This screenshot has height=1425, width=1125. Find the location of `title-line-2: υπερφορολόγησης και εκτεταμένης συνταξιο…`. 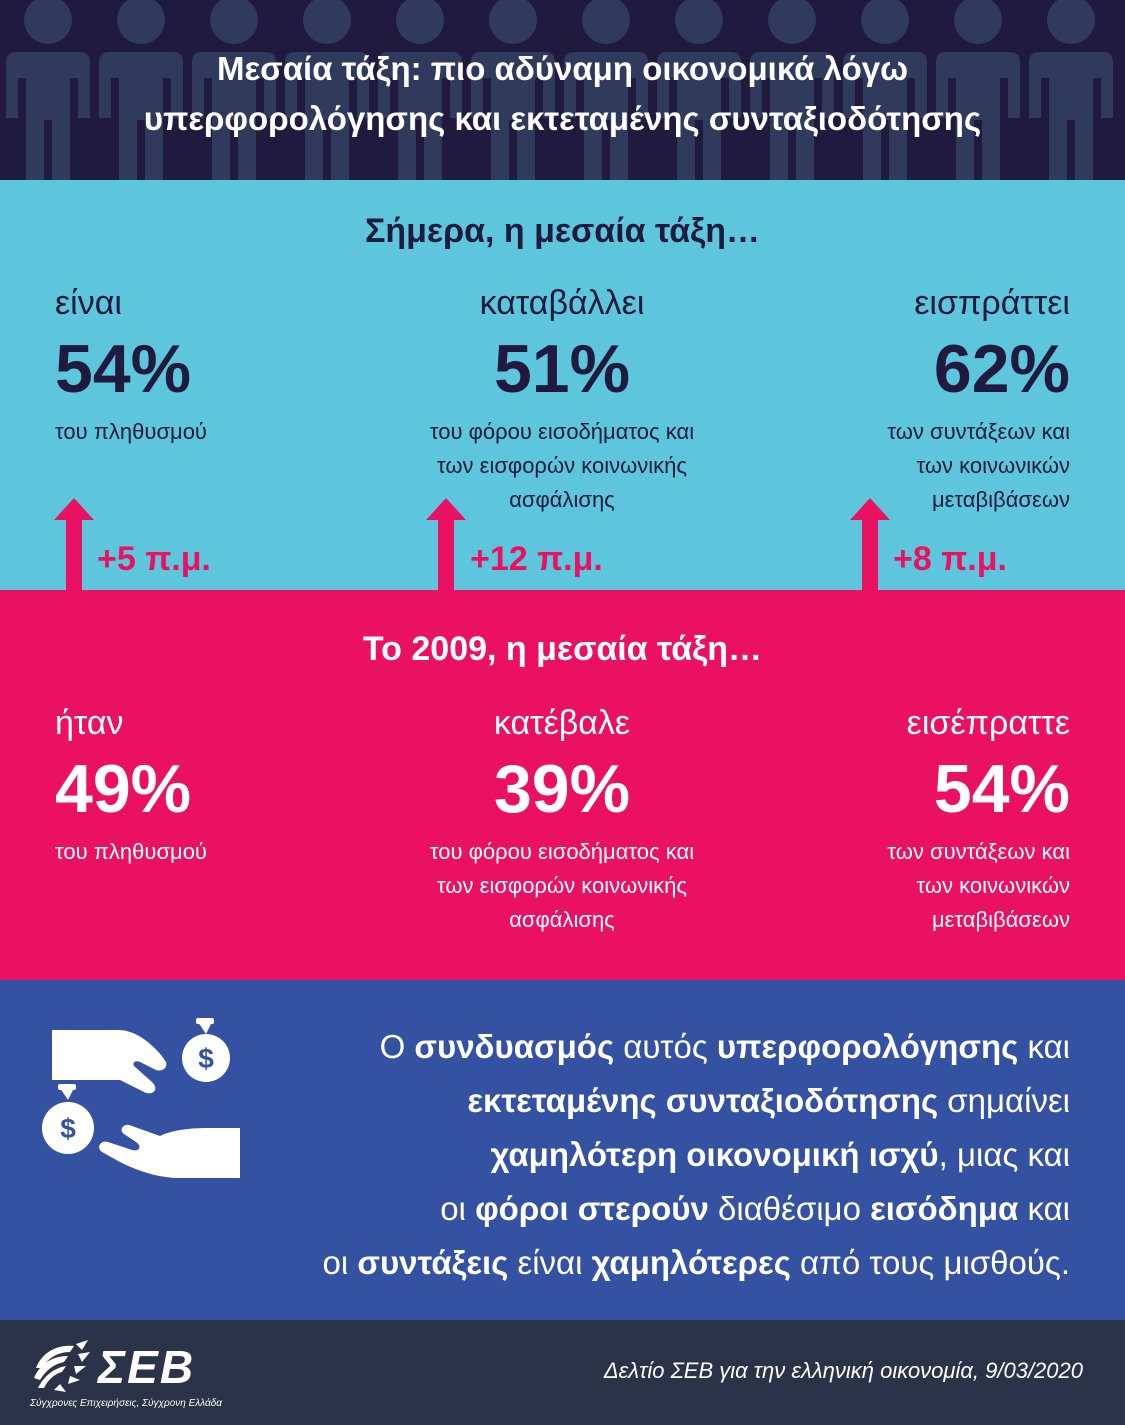

title-line-2: υπερφορολόγησης και εκτεταμένης συνταξιο… is located at coordinates (562, 118).